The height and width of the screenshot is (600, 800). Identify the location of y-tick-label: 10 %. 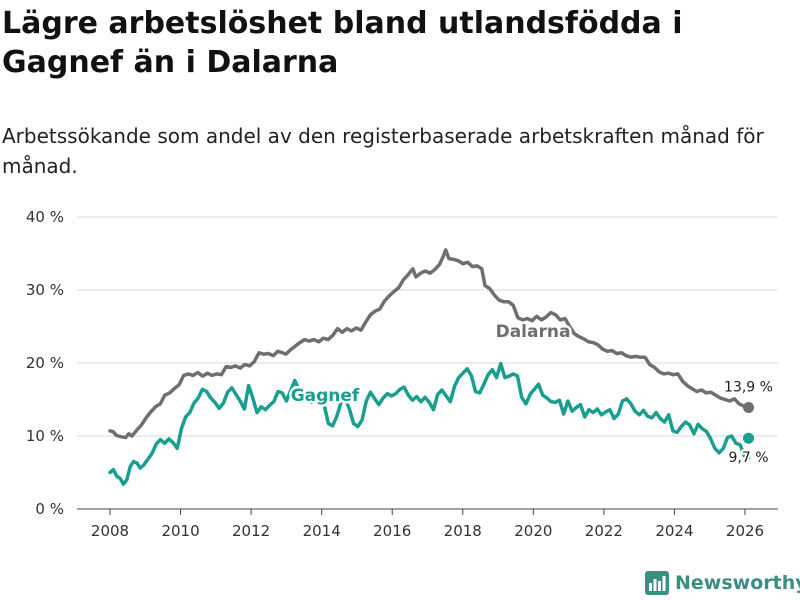
(45, 436).